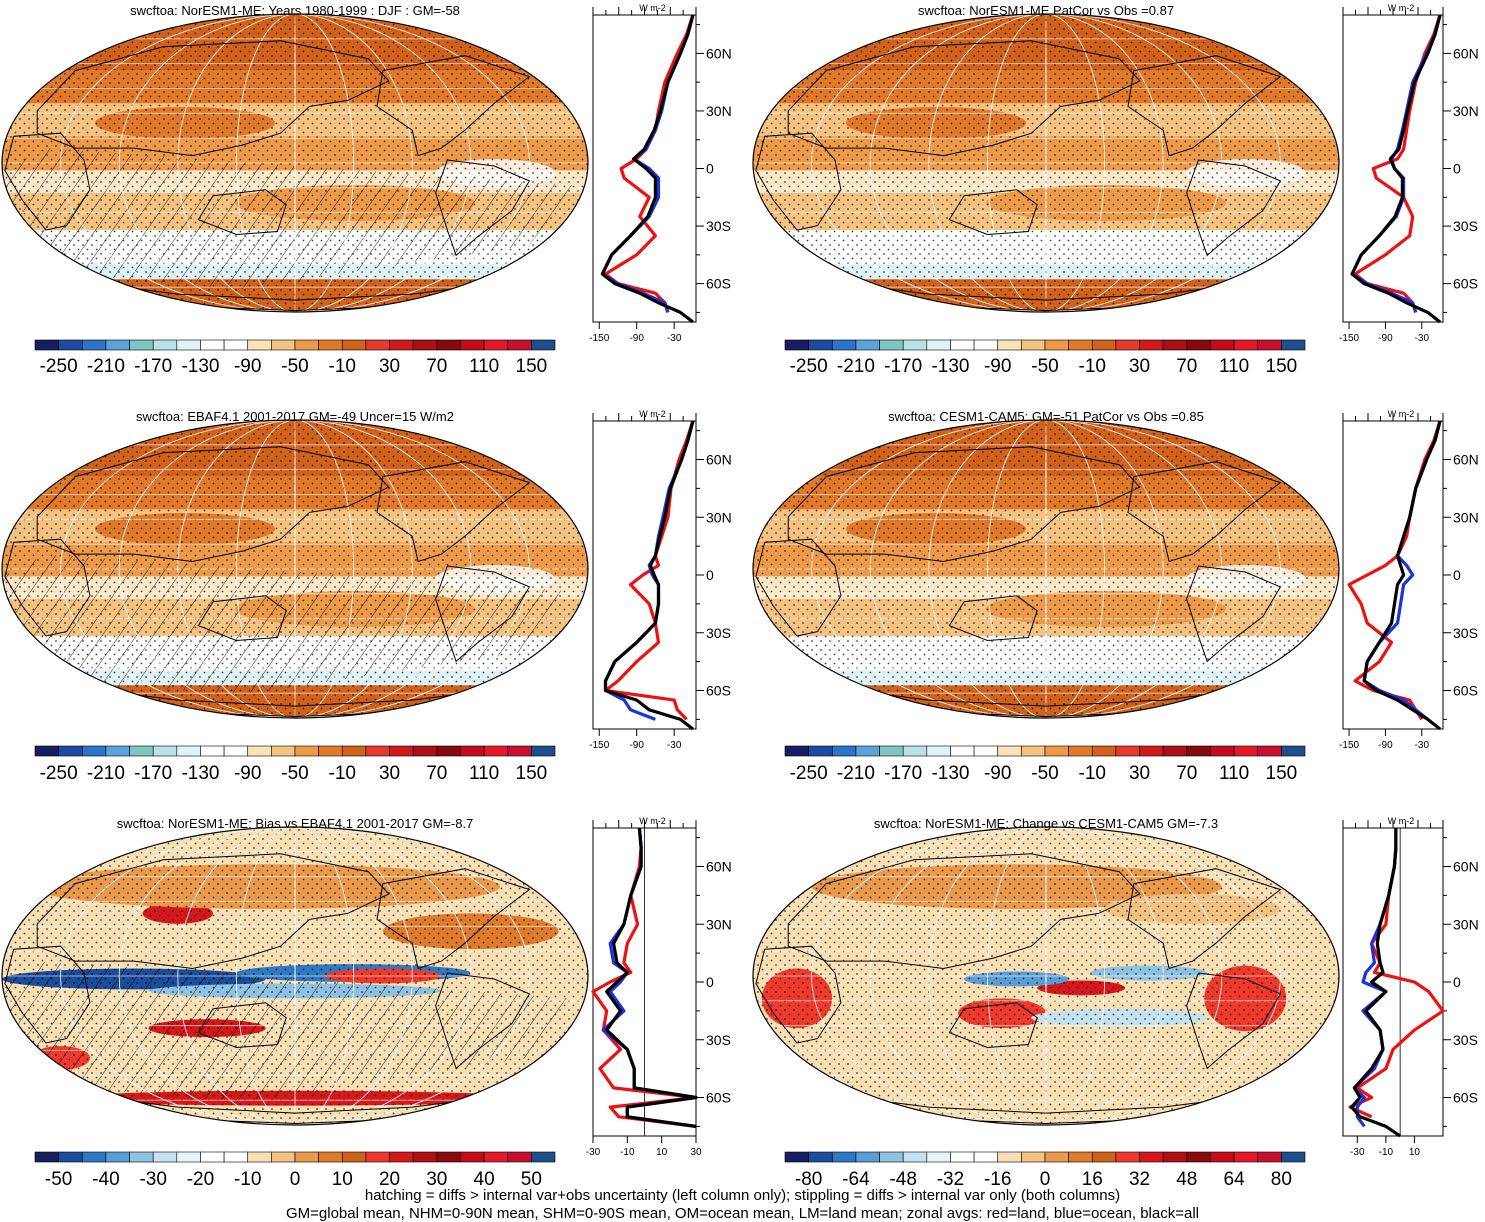 The image size is (1485, 1222). I want to click on colorbar-label: 32, so click(1139, 1179).